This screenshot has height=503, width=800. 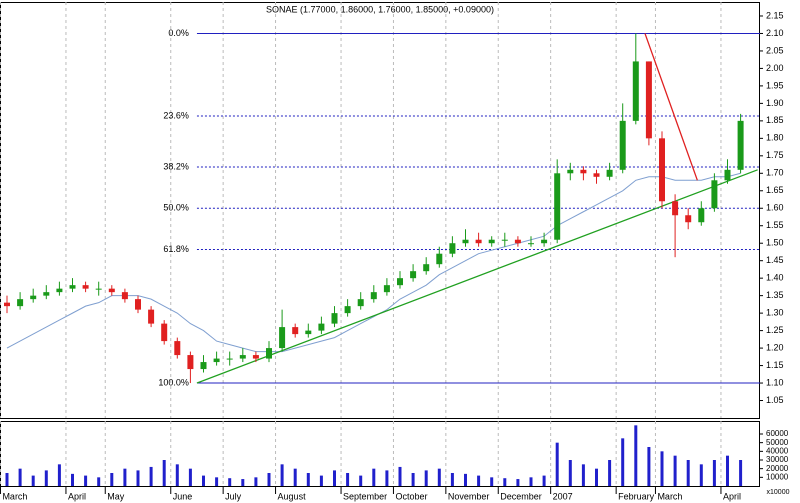 What do you see at coordinates (116, 496) in the screenshot?
I see `x-tick-label: May` at bounding box center [116, 496].